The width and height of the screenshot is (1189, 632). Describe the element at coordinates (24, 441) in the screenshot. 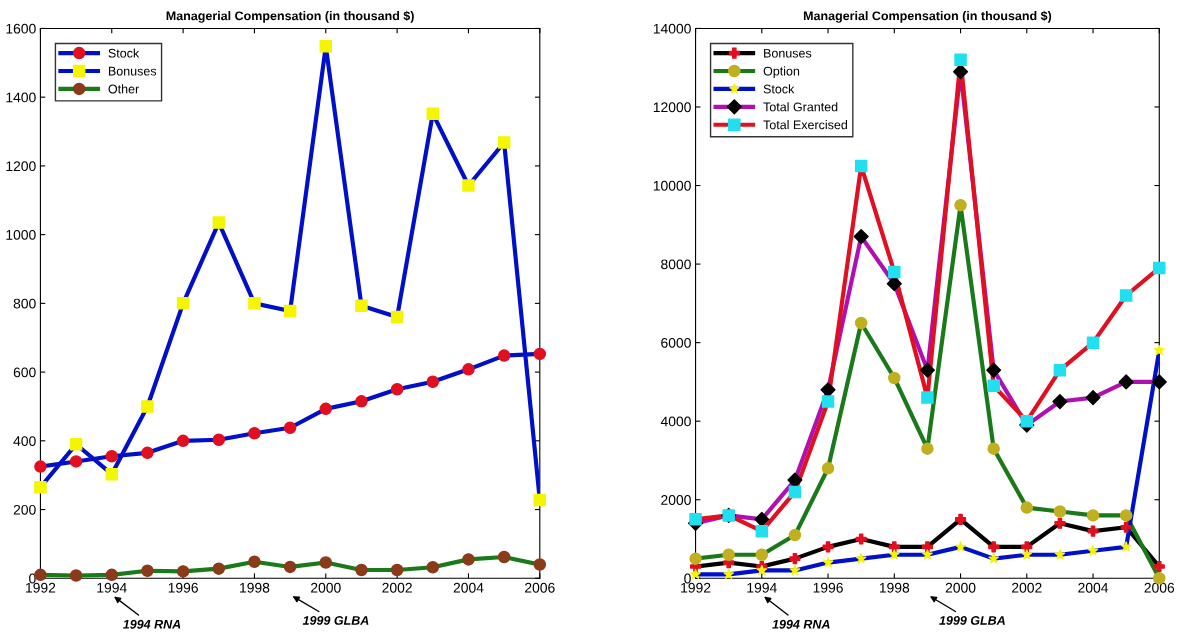

I see `y-tick-label: 400` at that location.